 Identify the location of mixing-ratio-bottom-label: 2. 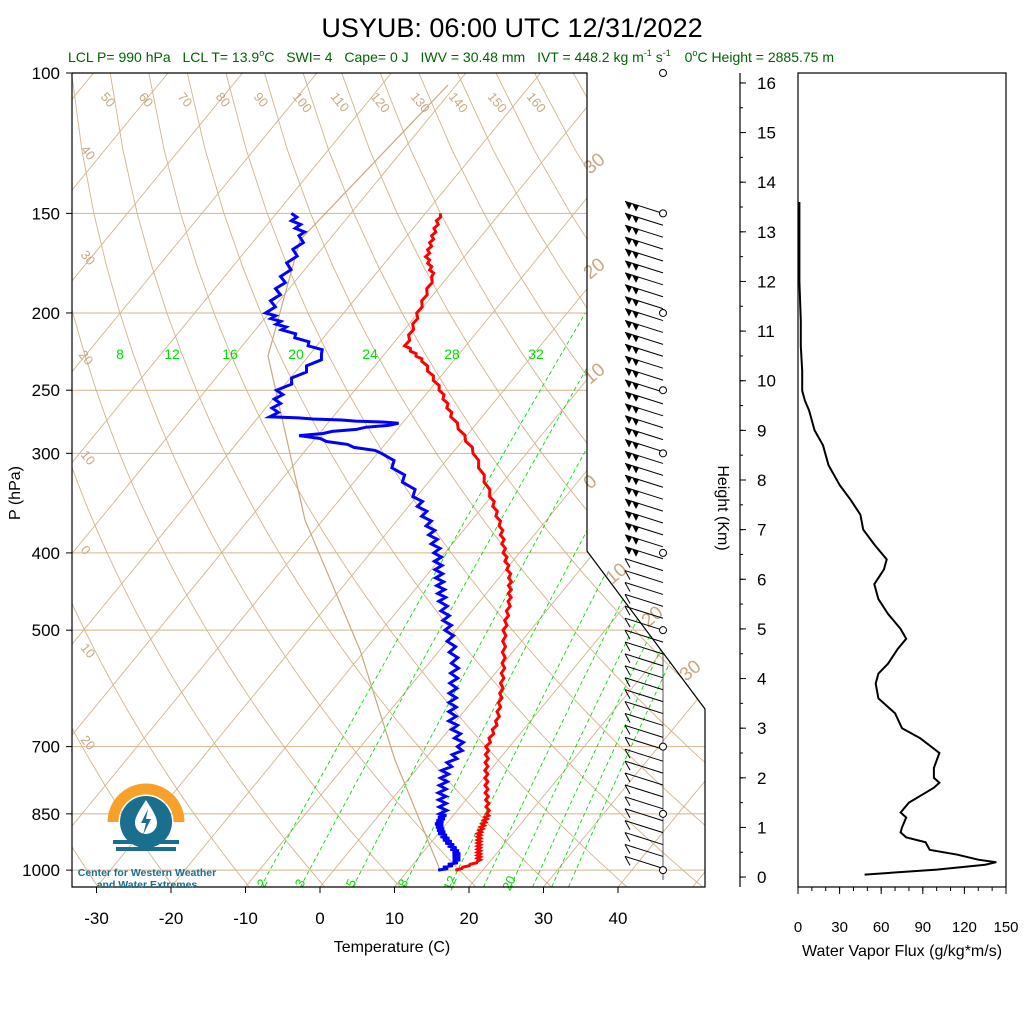
(262, 883).